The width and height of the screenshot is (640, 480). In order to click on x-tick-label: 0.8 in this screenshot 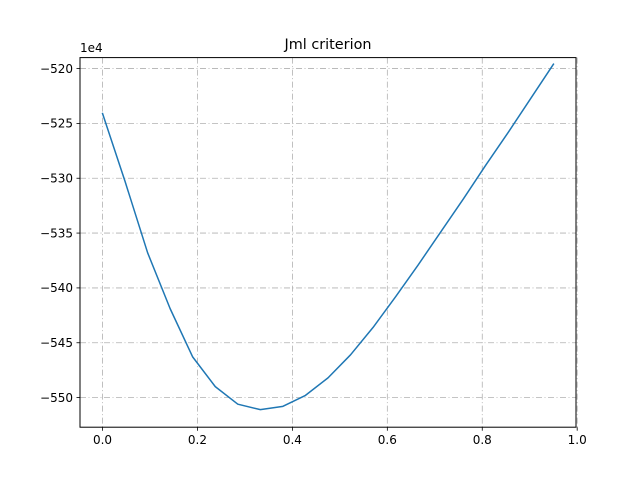, I will do `click(482, 440)`.